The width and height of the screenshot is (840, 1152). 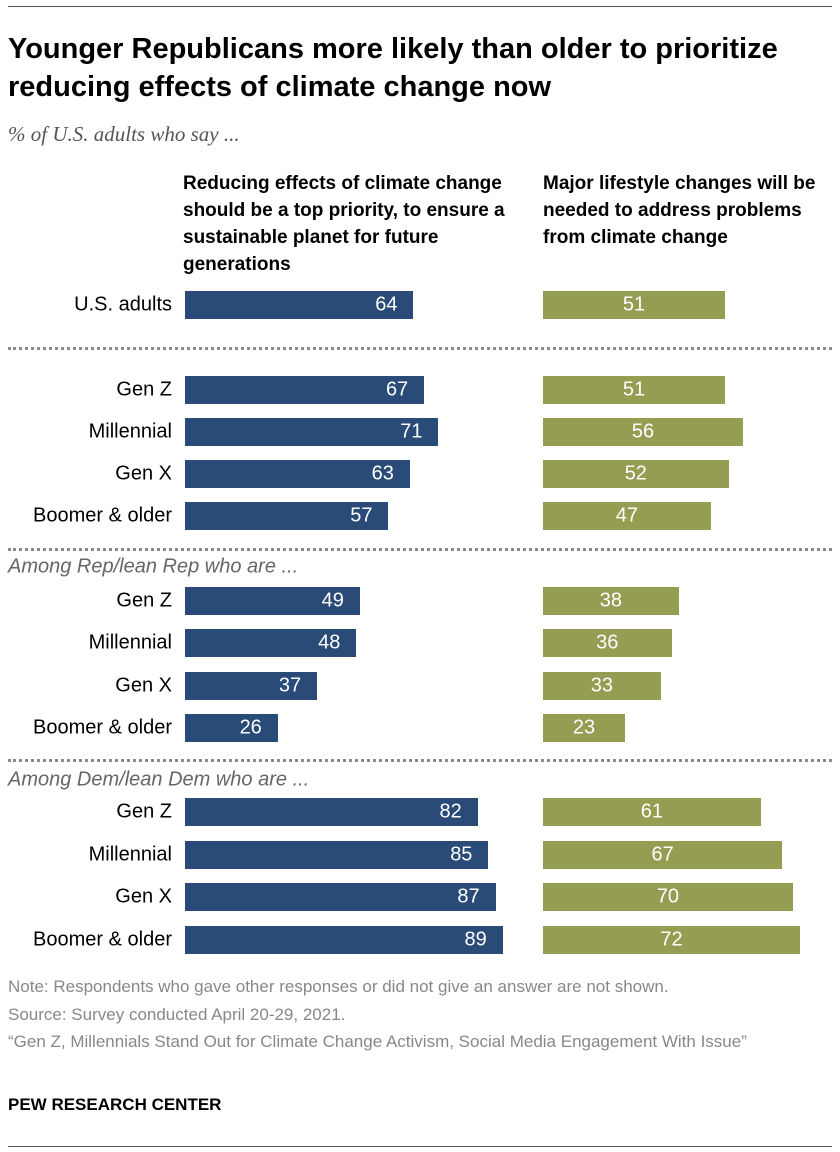 I want to click on data-label: 36, so click(x=607, y=642).